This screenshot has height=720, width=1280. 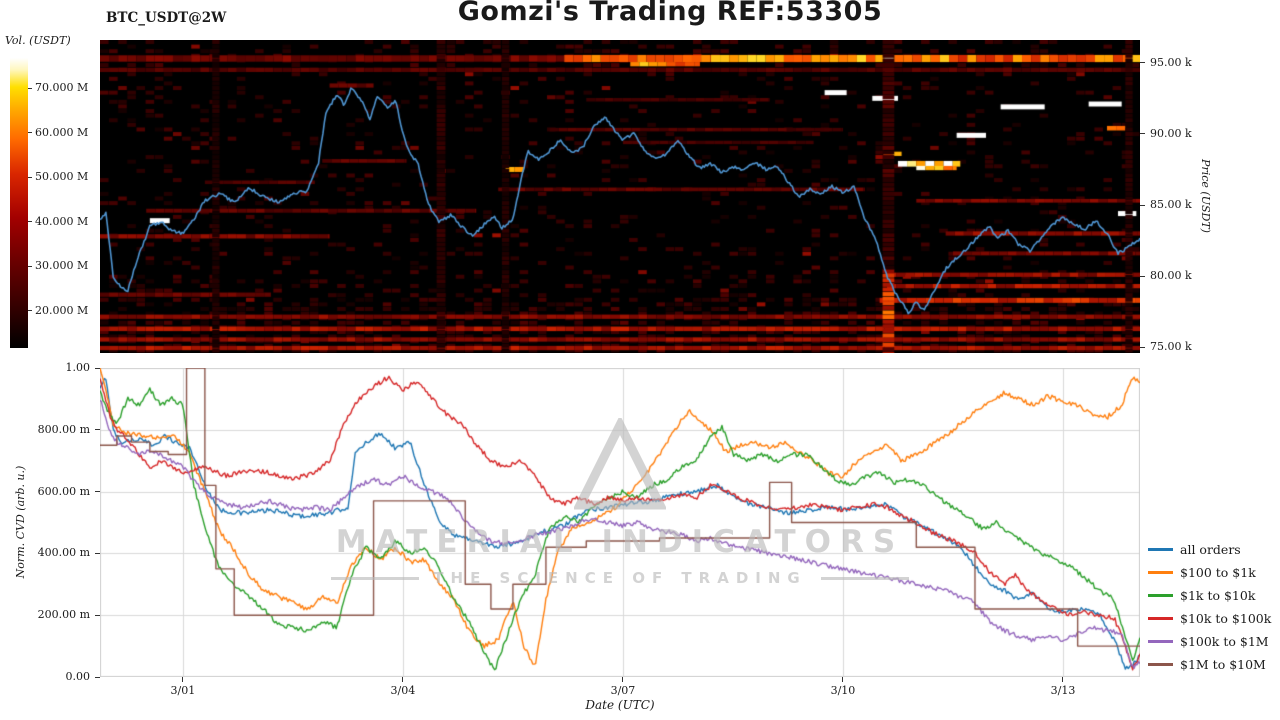 I want to click on legend-entry: $100k to $1M, so click(x=1209, y=641).